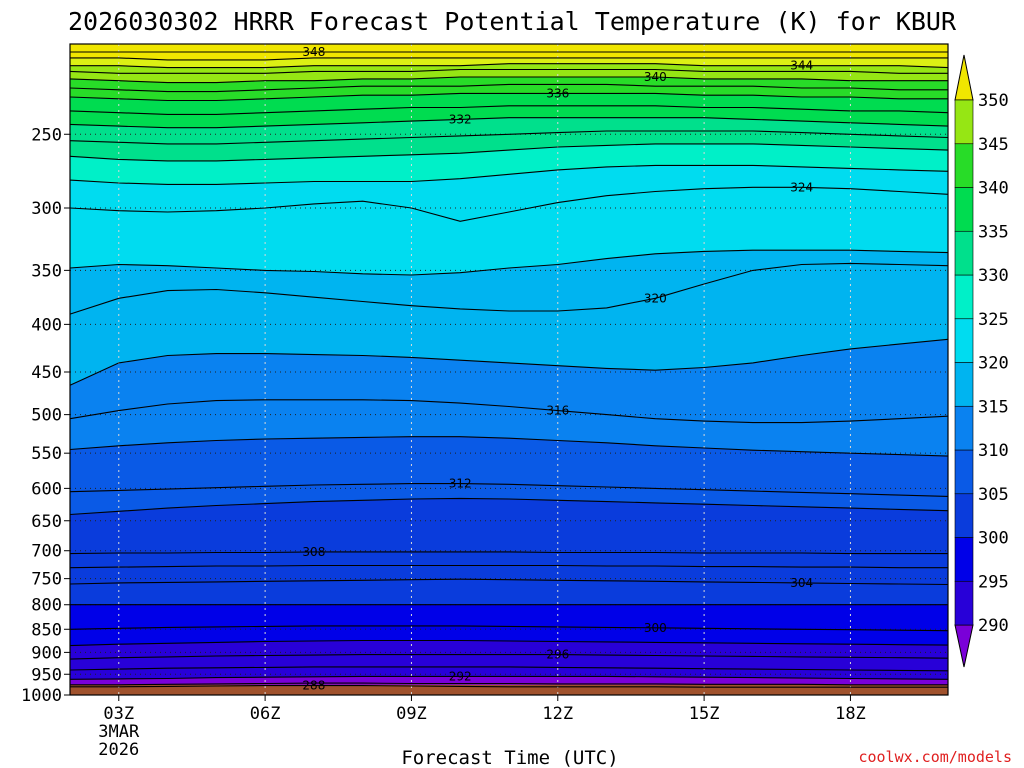 This screenshot has height=768, width=1024. What do you see at coordinates (118, 714) in the screenshot?
I see `x-tick-03Z: 03Z` at bounding box center [118, 714].